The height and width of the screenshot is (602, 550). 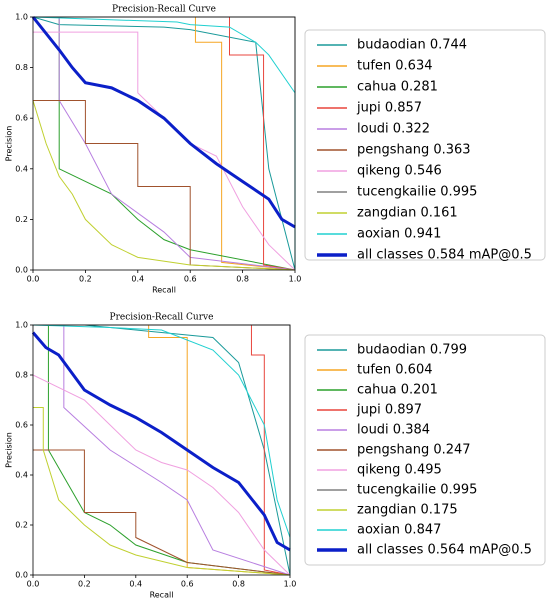 I want to click on legend-label: aoxian 0.847, so click(x=399, y=530).